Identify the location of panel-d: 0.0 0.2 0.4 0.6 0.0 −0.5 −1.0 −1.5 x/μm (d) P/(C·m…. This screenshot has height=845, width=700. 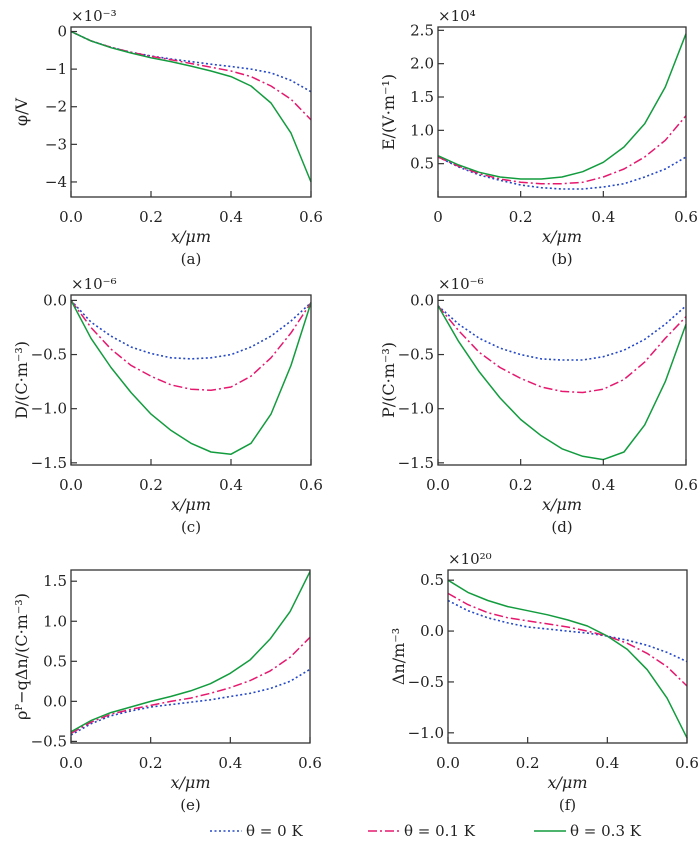
(538, 405).